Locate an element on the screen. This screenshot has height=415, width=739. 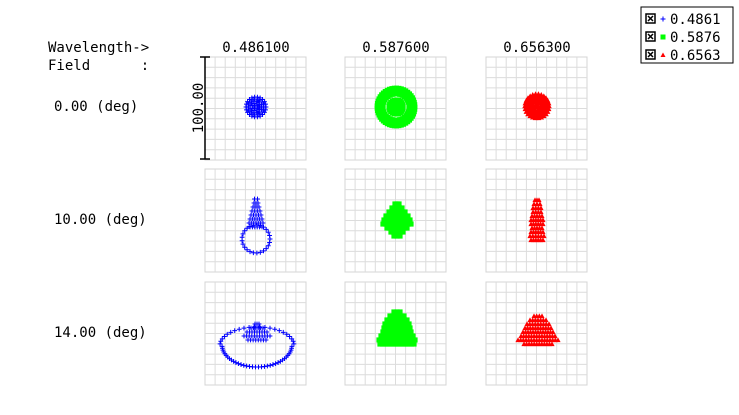
spot-points-r0-c0 is located at coordinates (256, 107).